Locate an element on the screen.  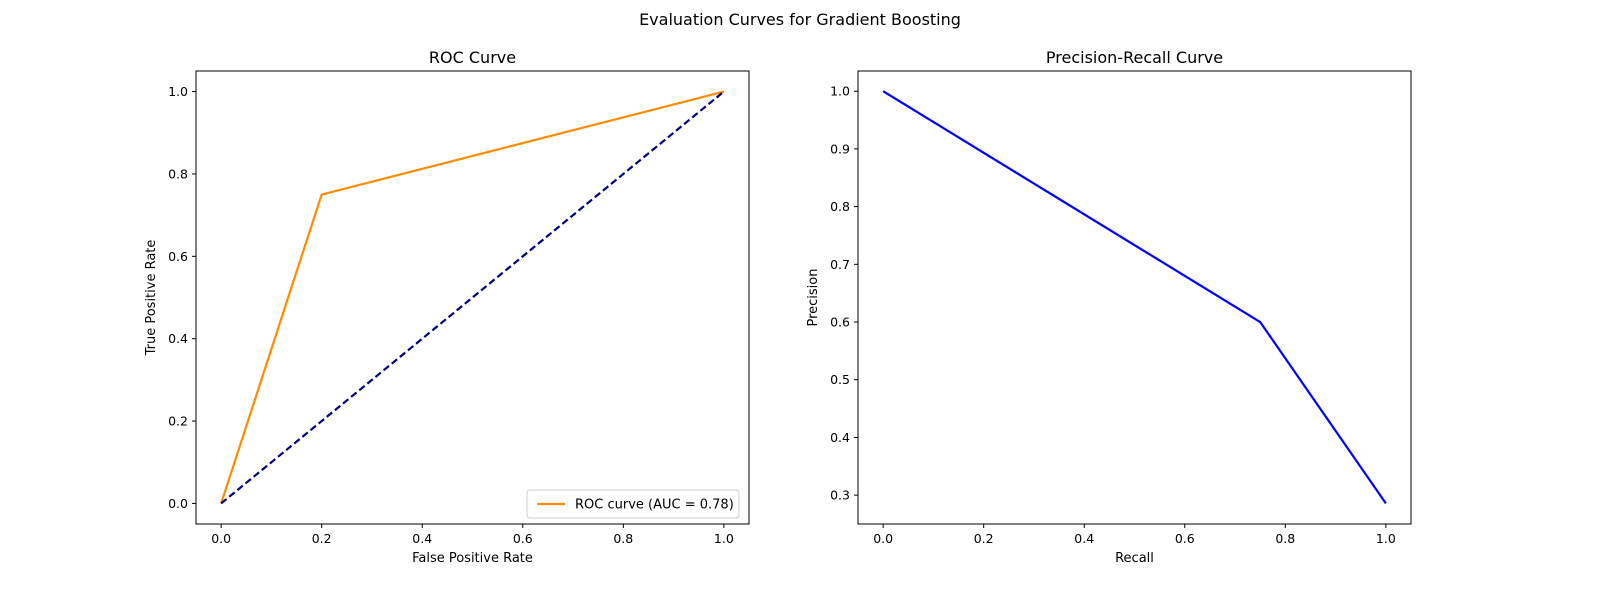
roc-x-axis-label: False Positive Rate is located at coordinates (472, 558).